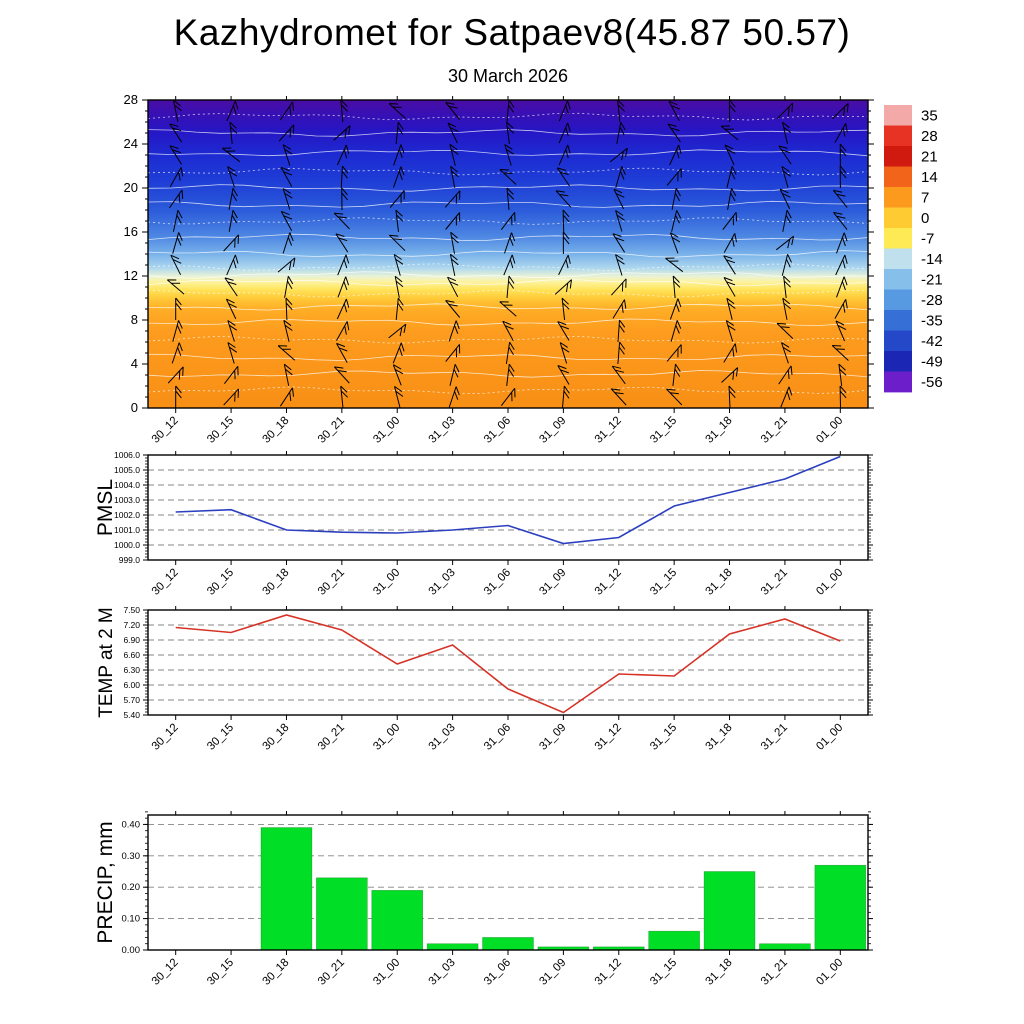  I want to click on colorbar: 35 28 21 14 7 0 -7 -14 -21 -28 -35 -42 -49 -56, so click(913, 249).